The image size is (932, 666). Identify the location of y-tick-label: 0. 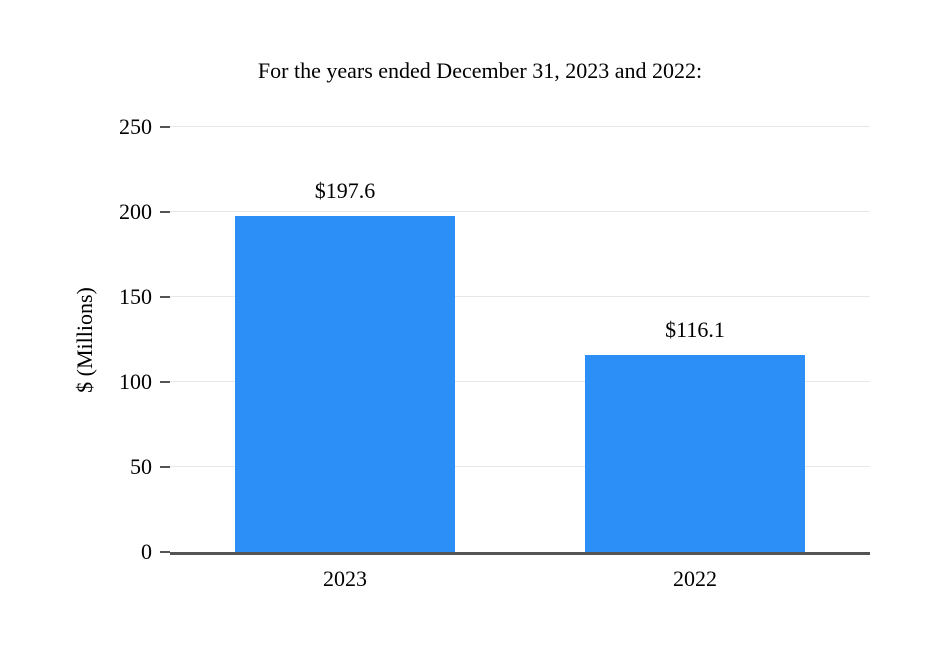
(146, 551).